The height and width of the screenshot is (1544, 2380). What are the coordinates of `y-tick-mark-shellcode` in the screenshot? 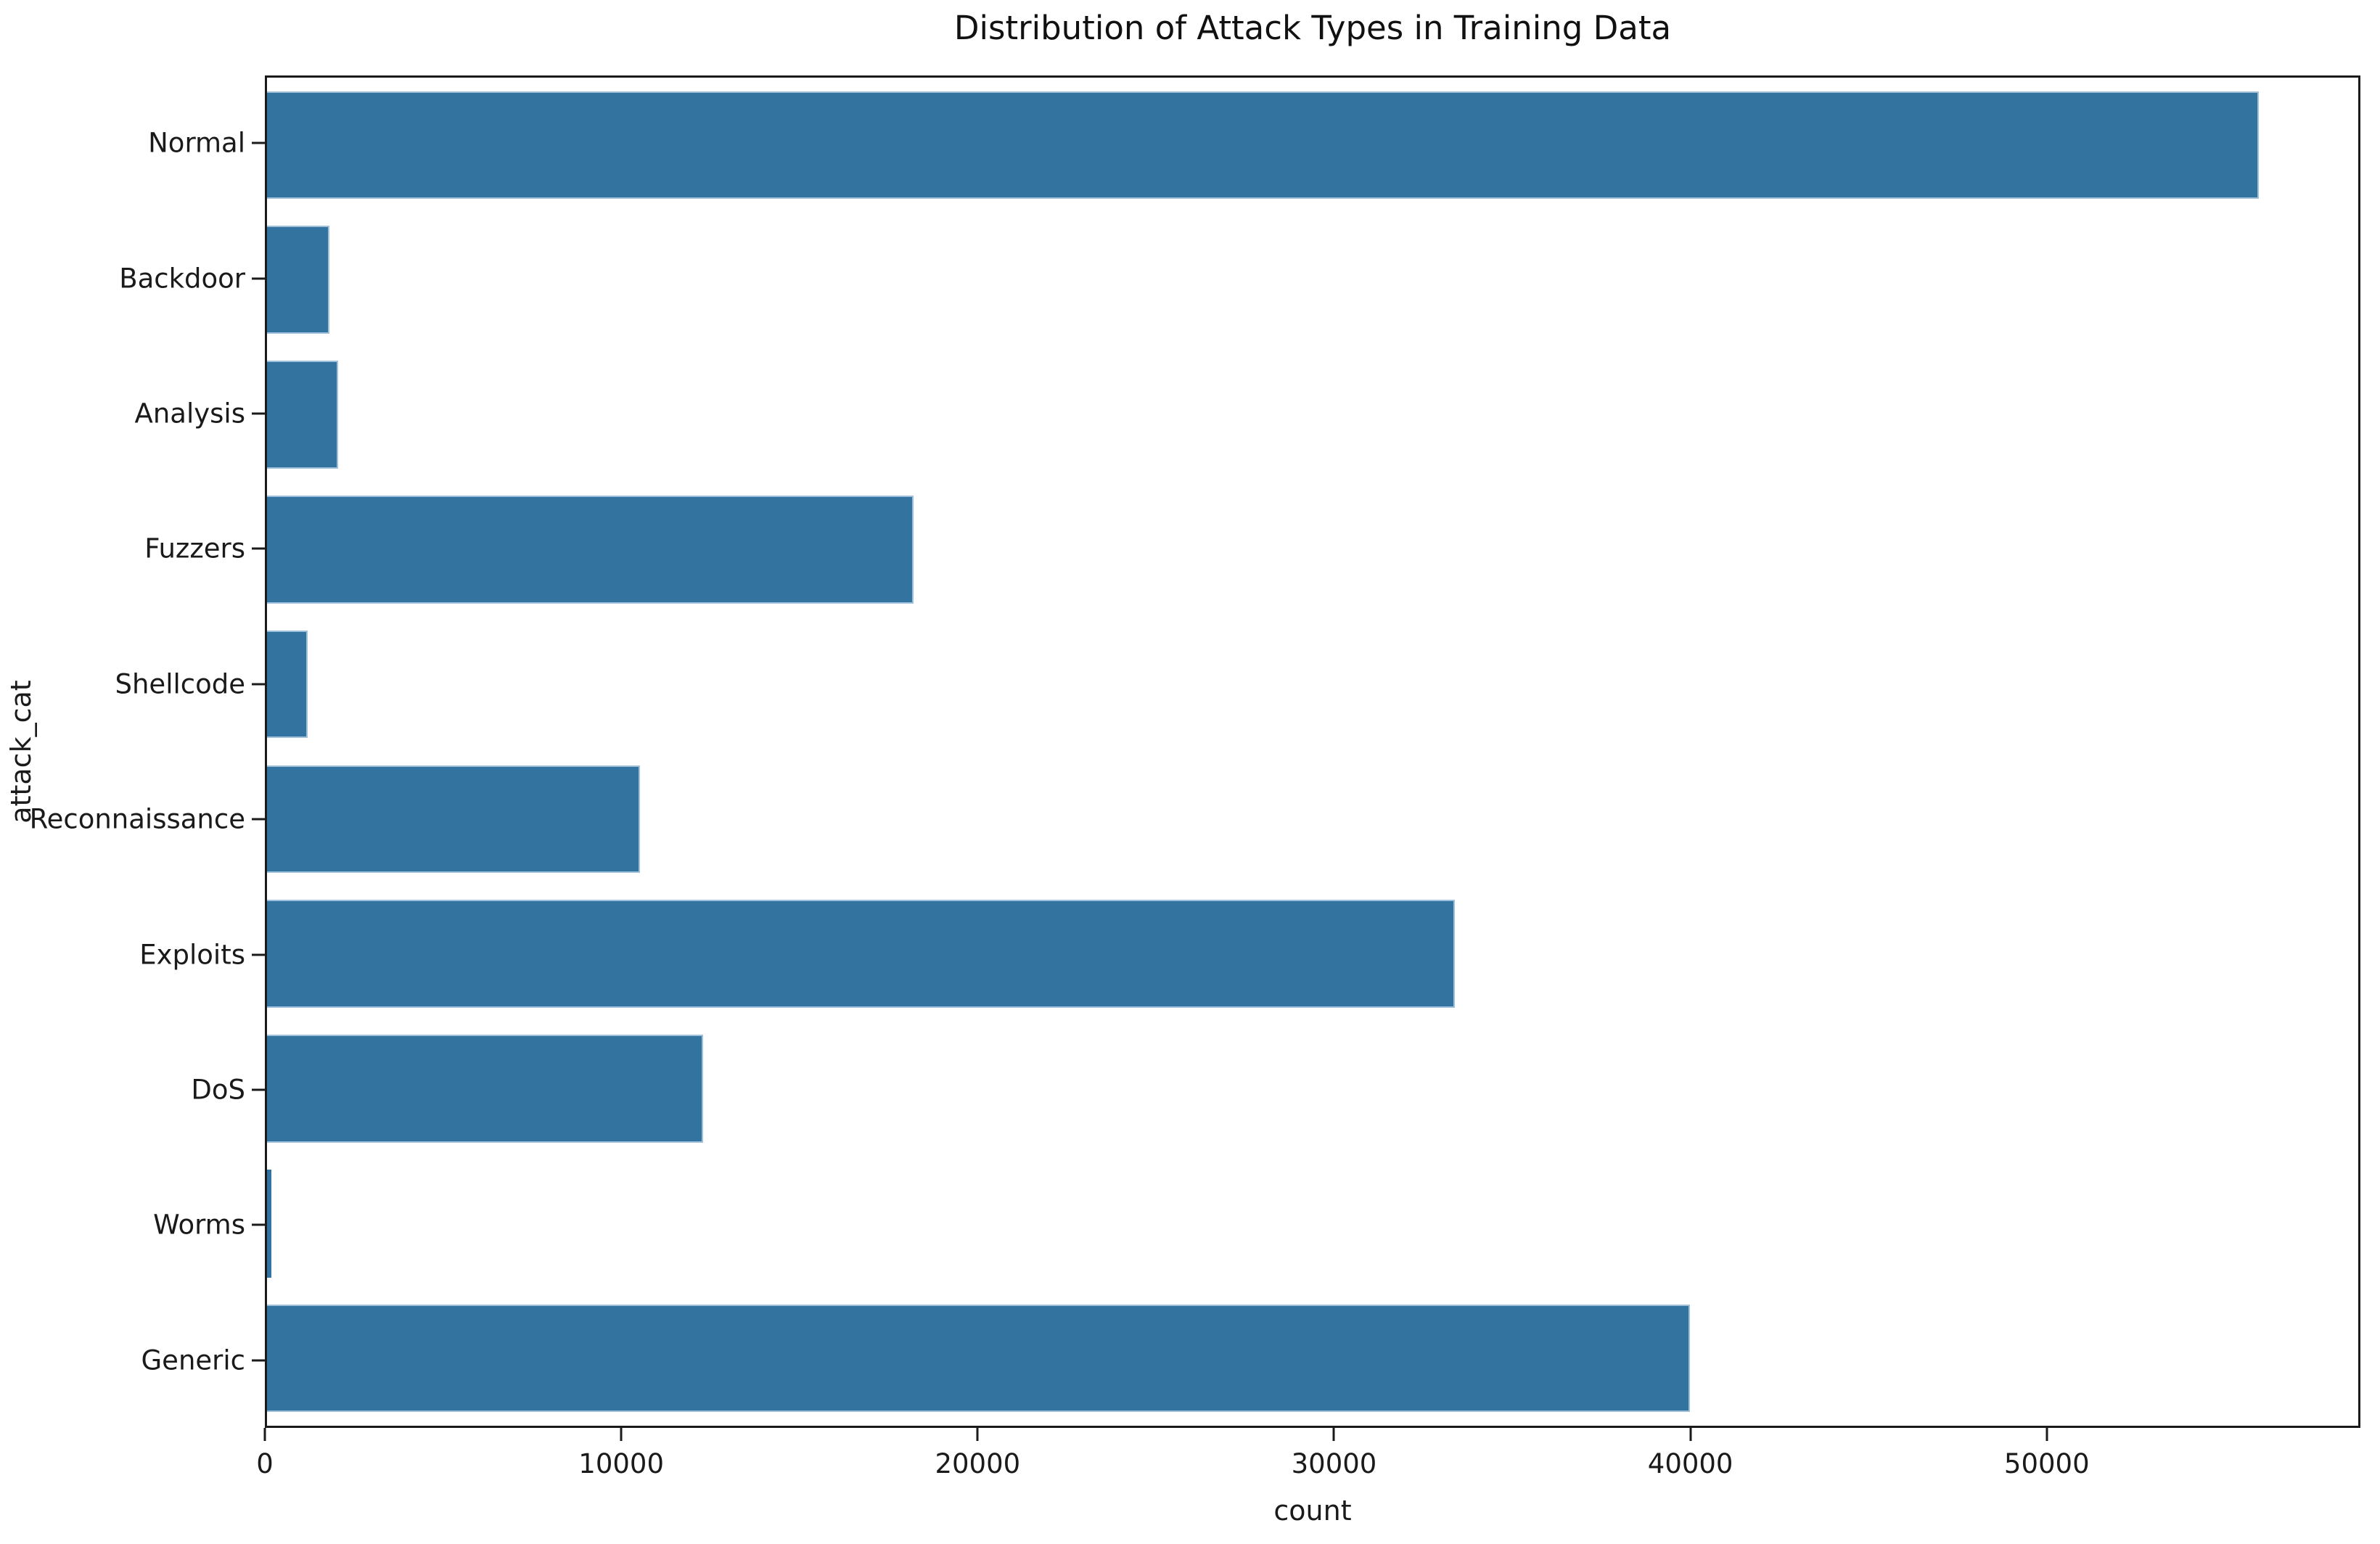 It's located at (258, 684).